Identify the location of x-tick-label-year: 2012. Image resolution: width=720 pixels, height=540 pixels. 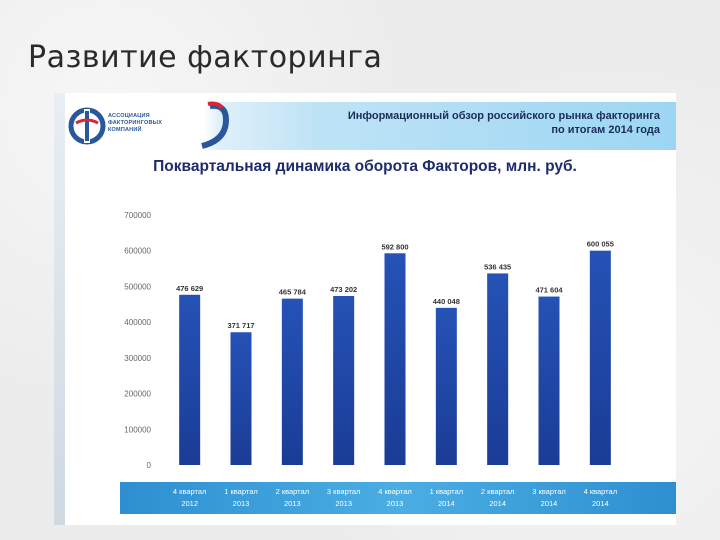
(189, 503).